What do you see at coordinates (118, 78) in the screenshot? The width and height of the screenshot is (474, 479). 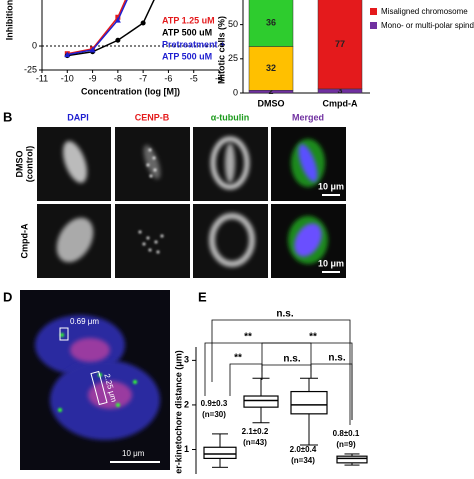 I see `x-tick-label: -8` at bounding box center [118, 78].